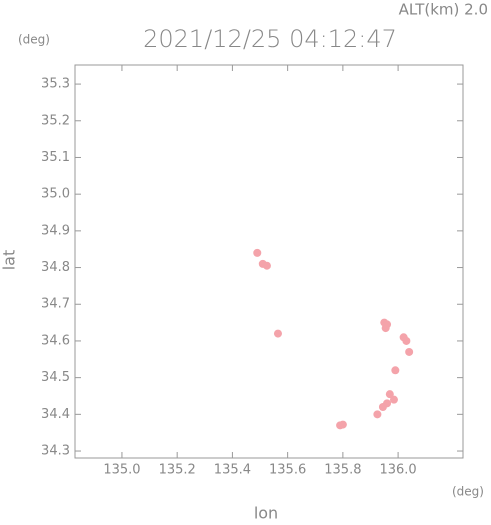  I want to click on y-tick-label: 35.1, so click(55, 157).